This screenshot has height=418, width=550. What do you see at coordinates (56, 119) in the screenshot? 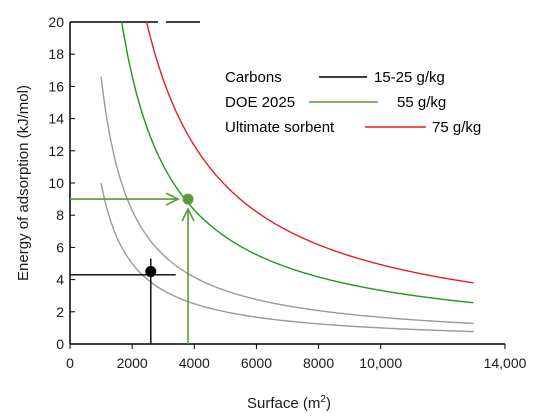
I see `y-tick-label: 14` at bounding box center [56, 119].